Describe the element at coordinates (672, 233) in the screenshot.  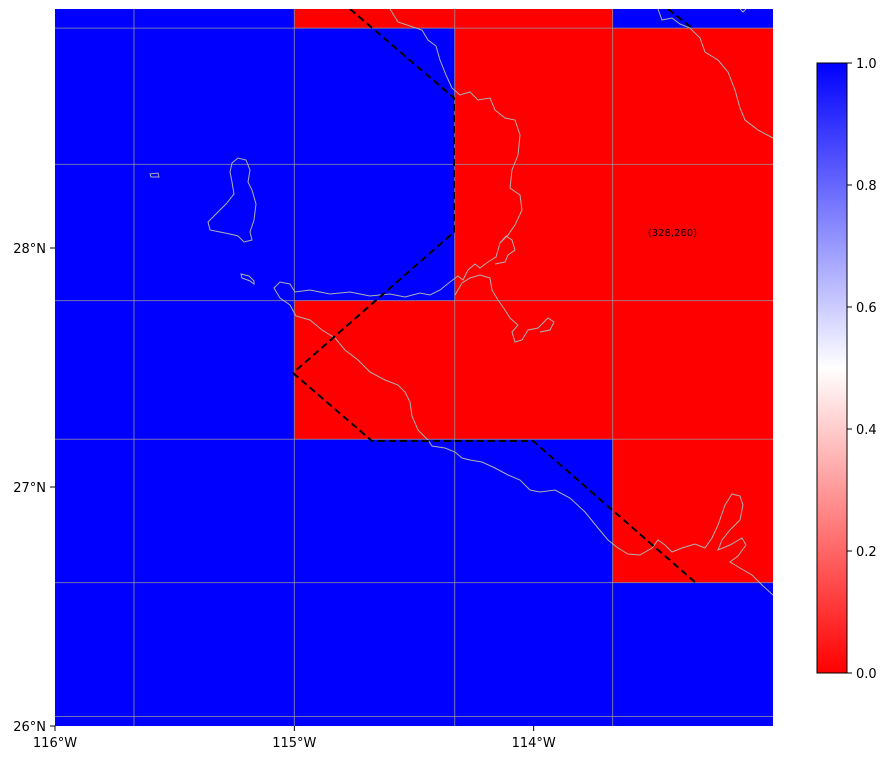
I see `cell-index-annotation: (328,260)` at that location.